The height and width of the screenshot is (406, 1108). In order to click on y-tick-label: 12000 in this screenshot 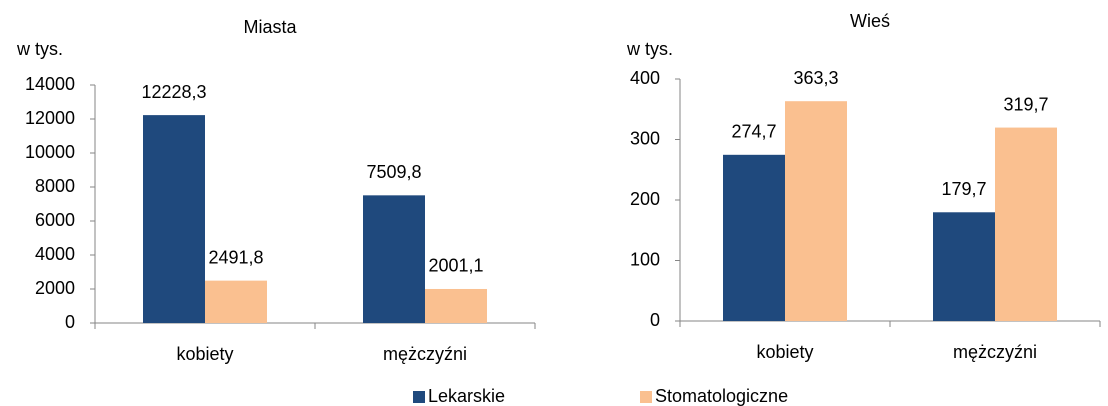, I will do `click(50, 118)`.